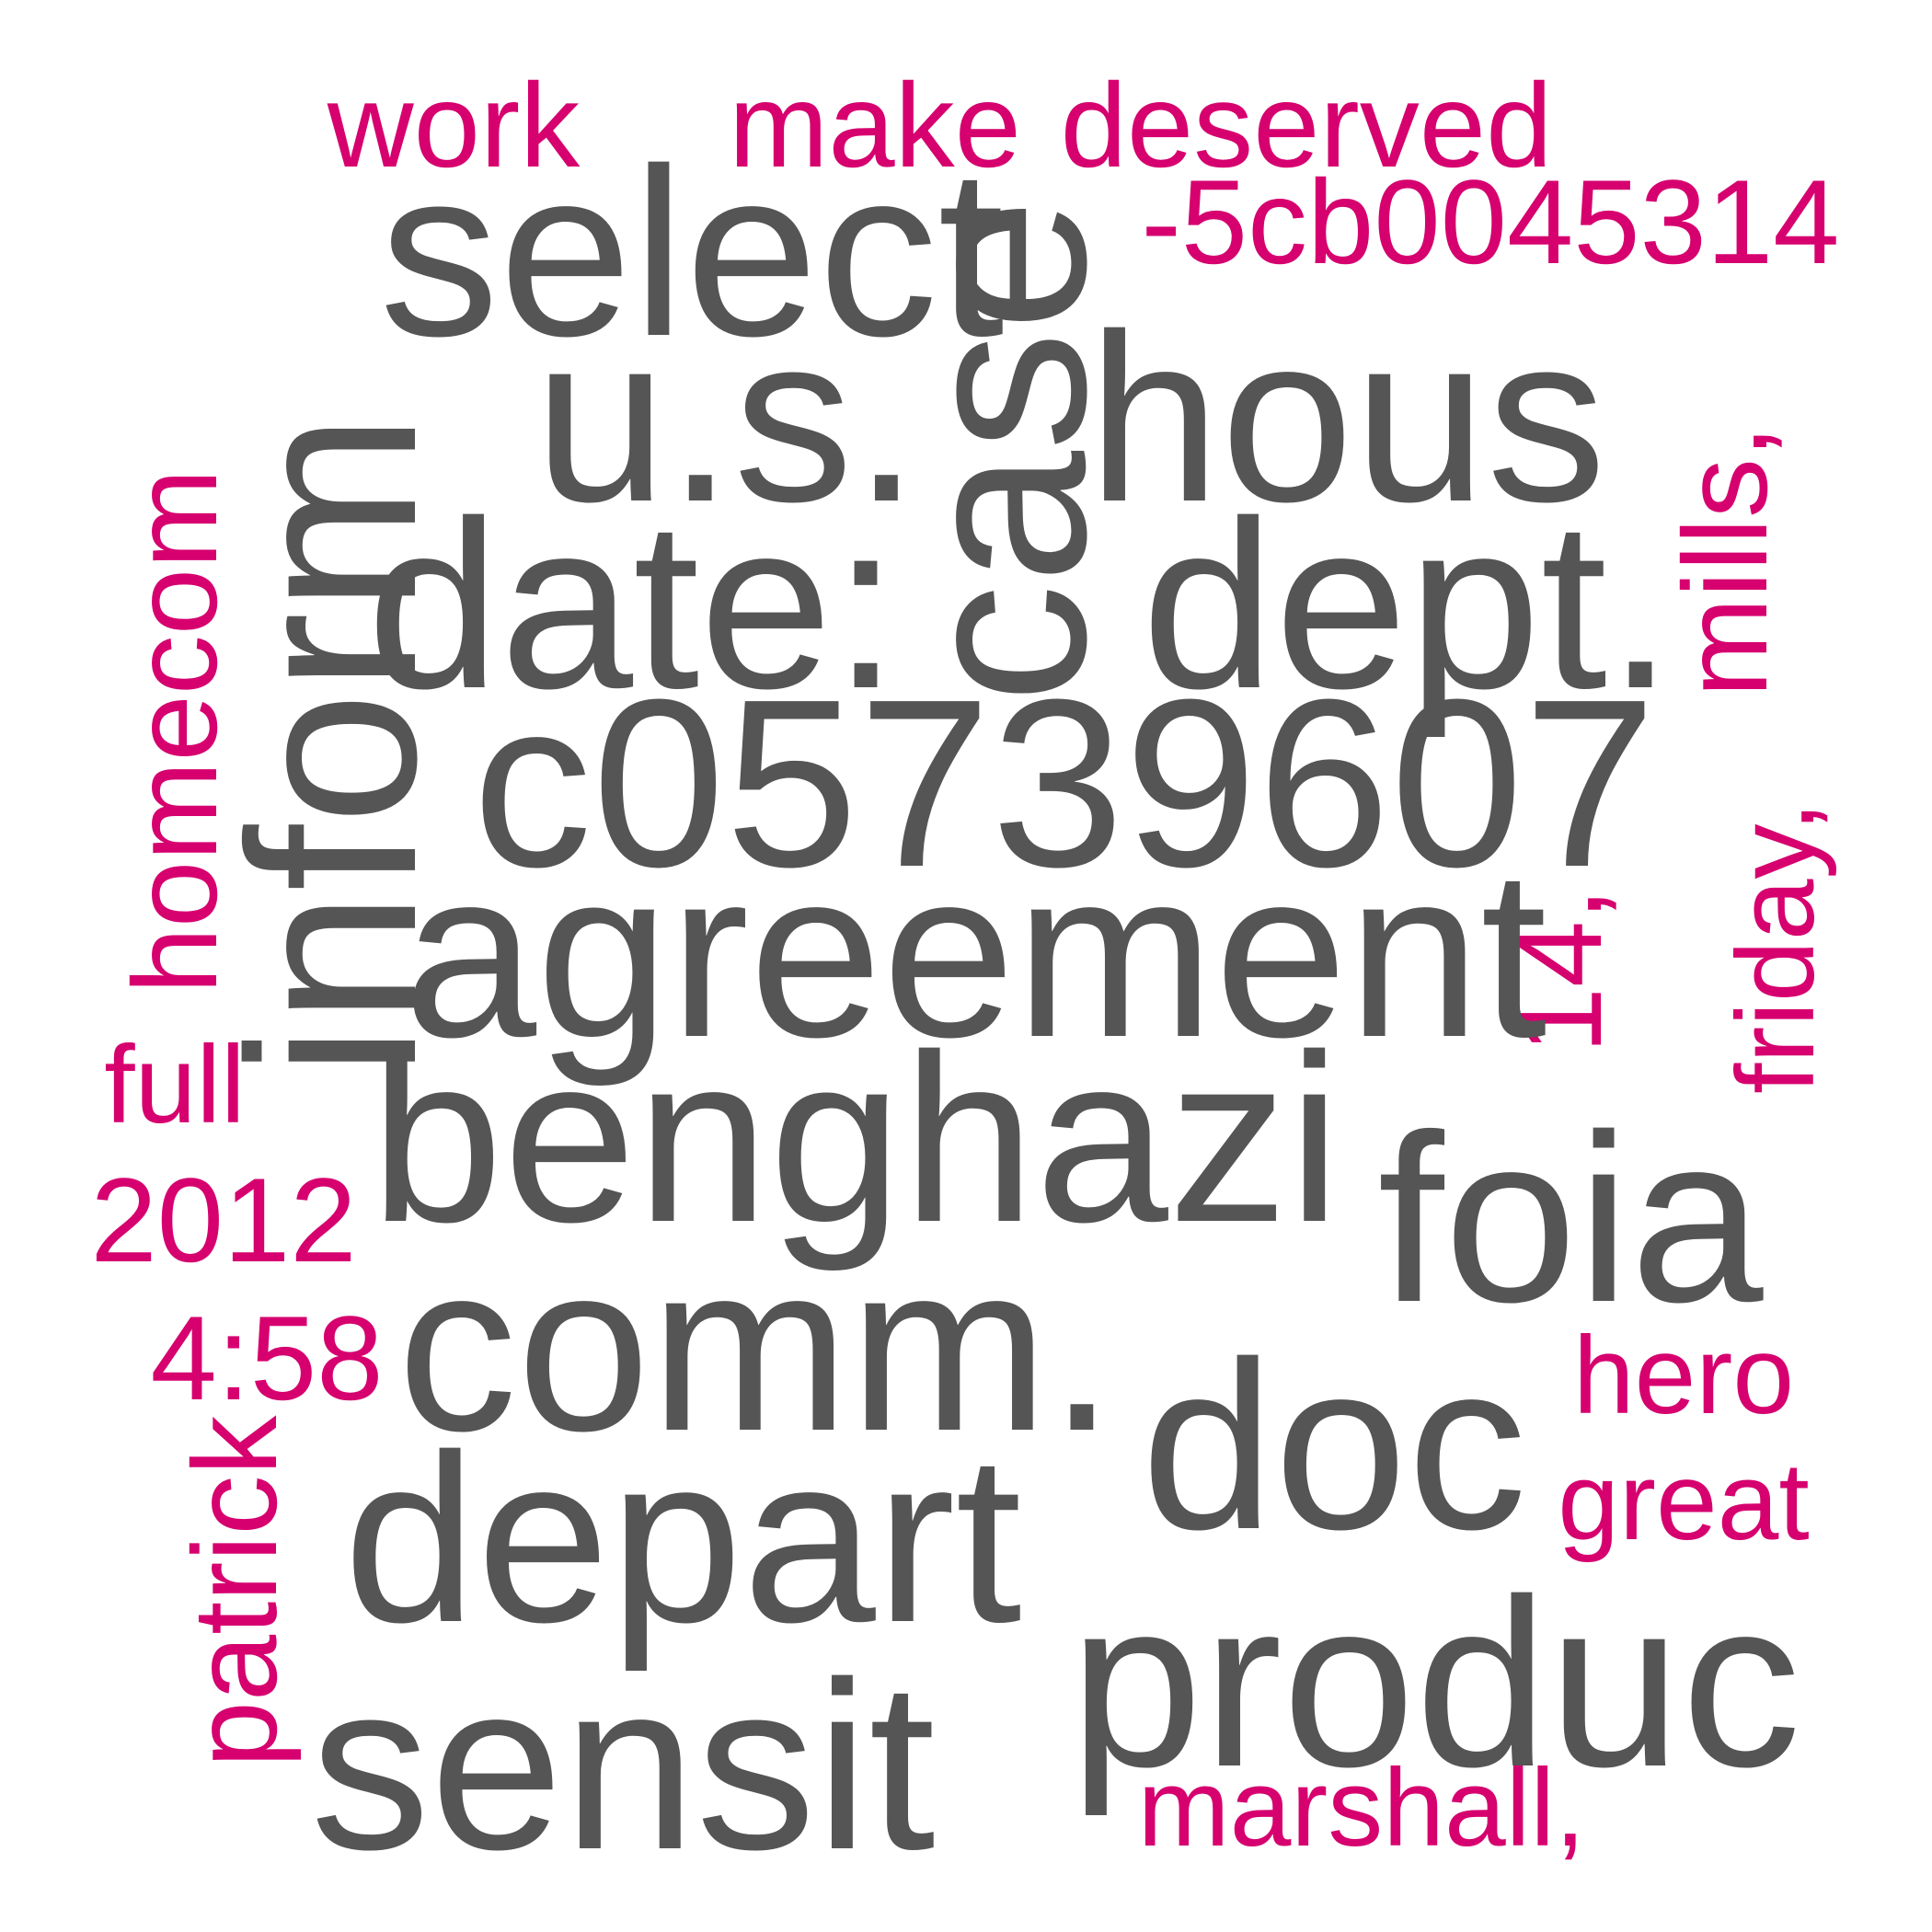 Image resolution: width=1932 pixels, height=1932 pixels. I want to click on word-make: make, so click(875, 125).